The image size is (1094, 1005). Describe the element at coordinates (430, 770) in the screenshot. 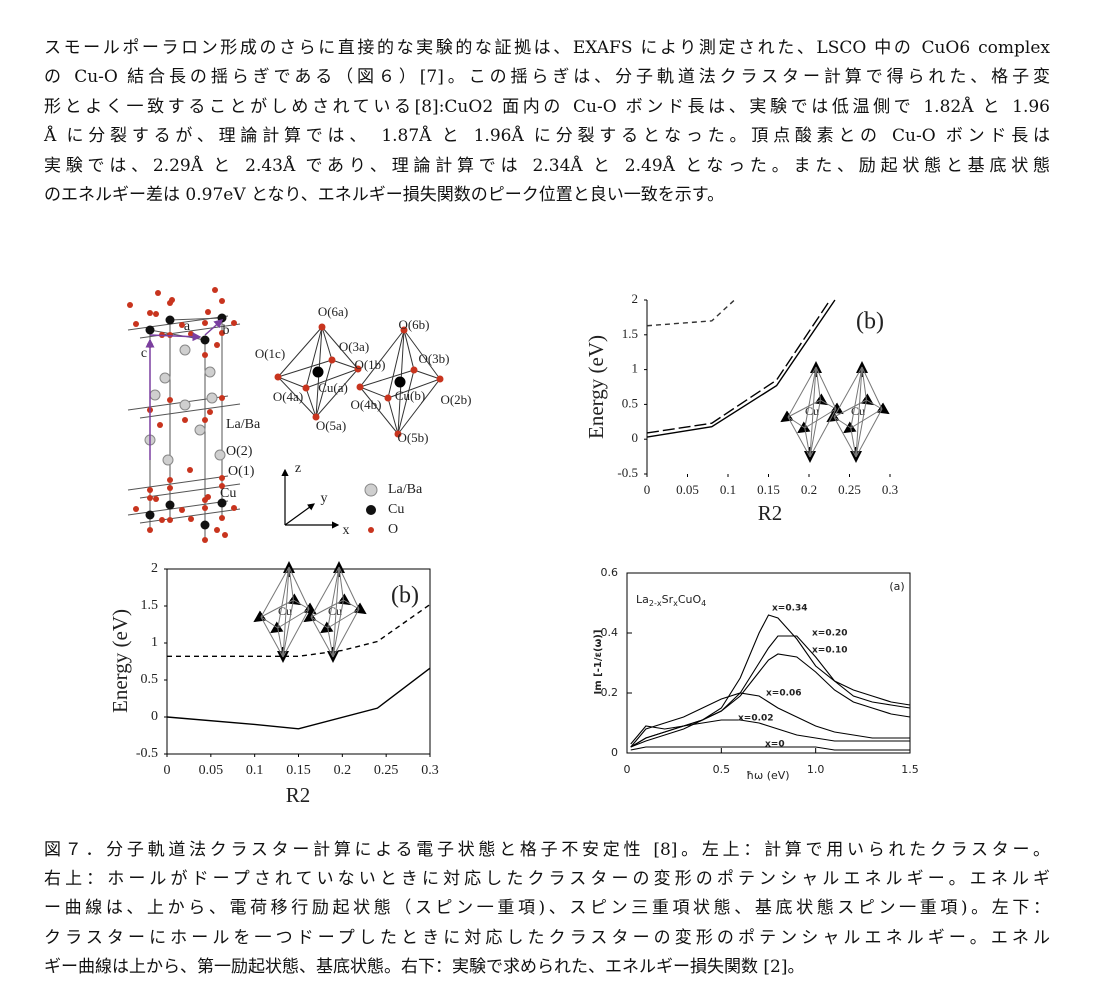

I see `x-tick-label: 0.3` at that location.